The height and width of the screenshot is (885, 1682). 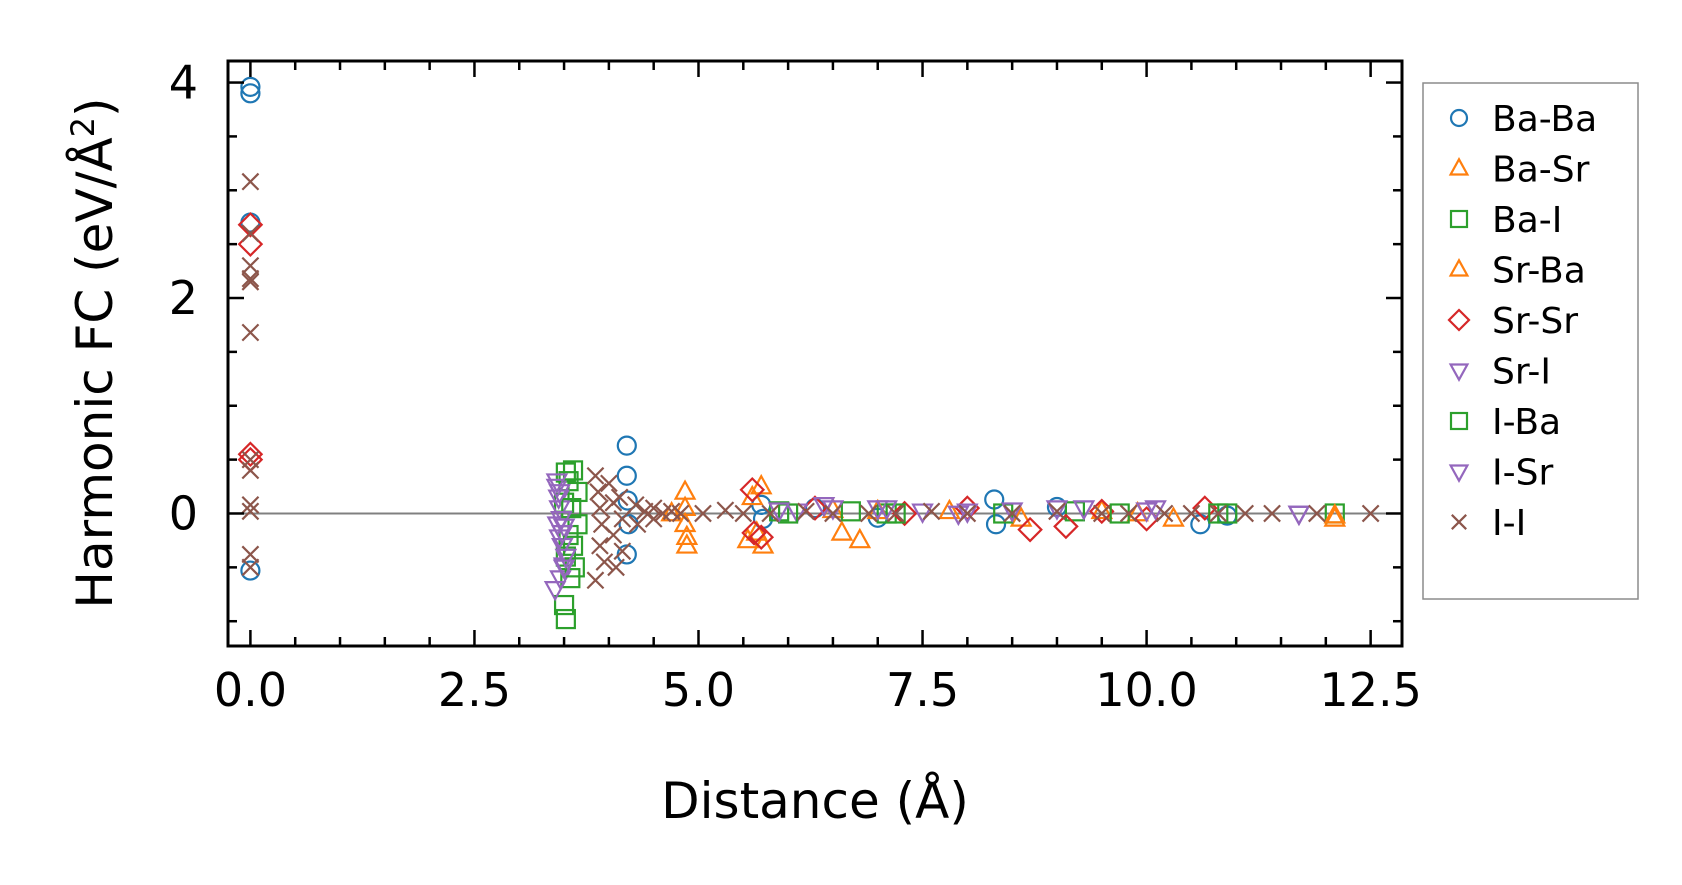 What do you see at coordinates (83, 127) in the screenshot?
I see `y-axis-label-superscript: 2` at bounding box center [83, 127].